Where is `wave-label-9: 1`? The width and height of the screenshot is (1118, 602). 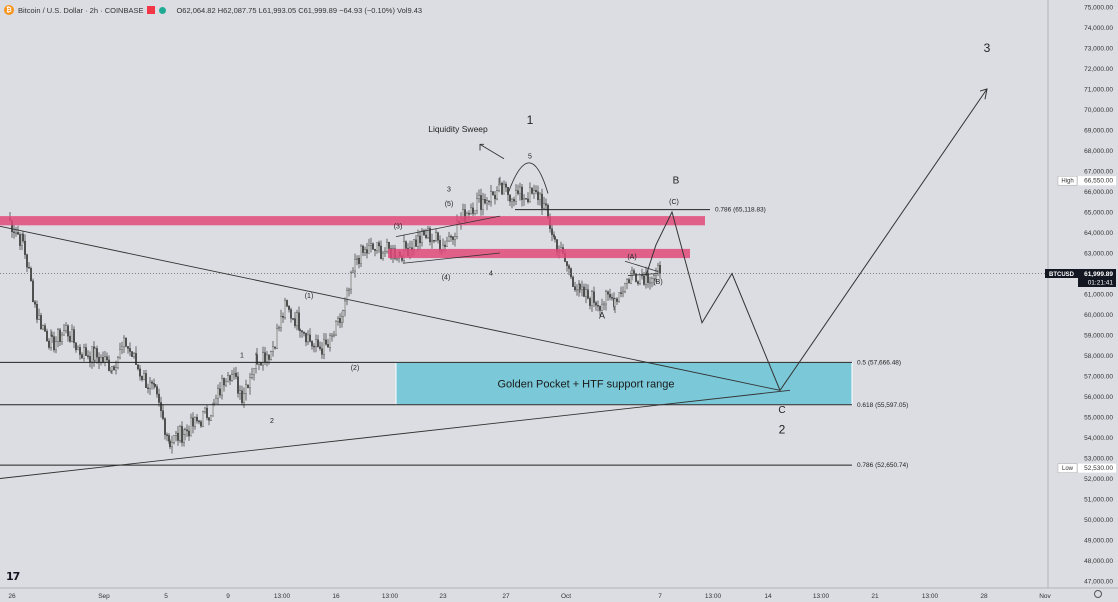
wave-label-9: 1 is located at coordinates (242, 356).